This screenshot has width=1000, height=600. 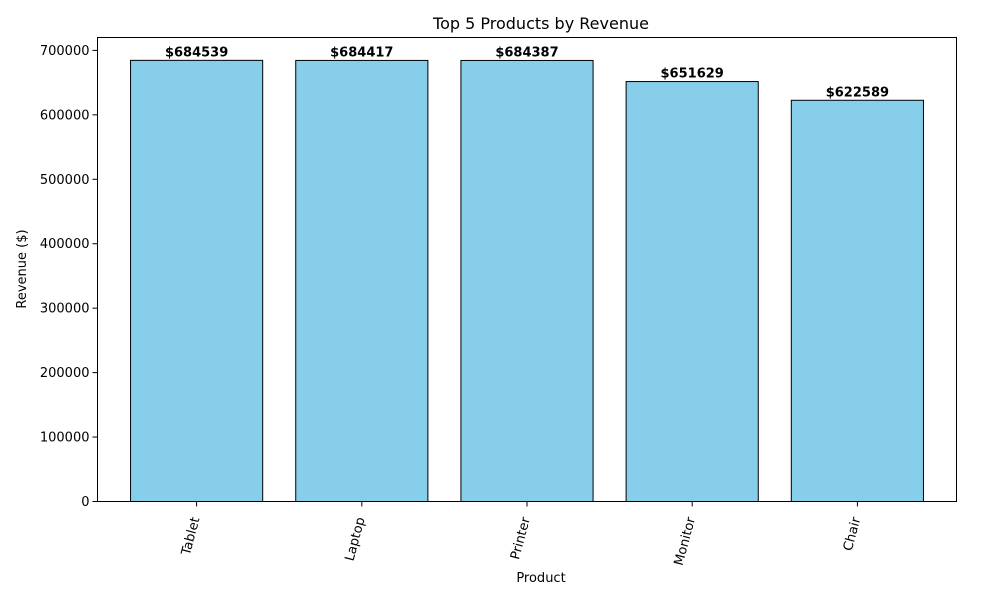 I want to click on x-axis-title: Product, so click(x=540, y=578).